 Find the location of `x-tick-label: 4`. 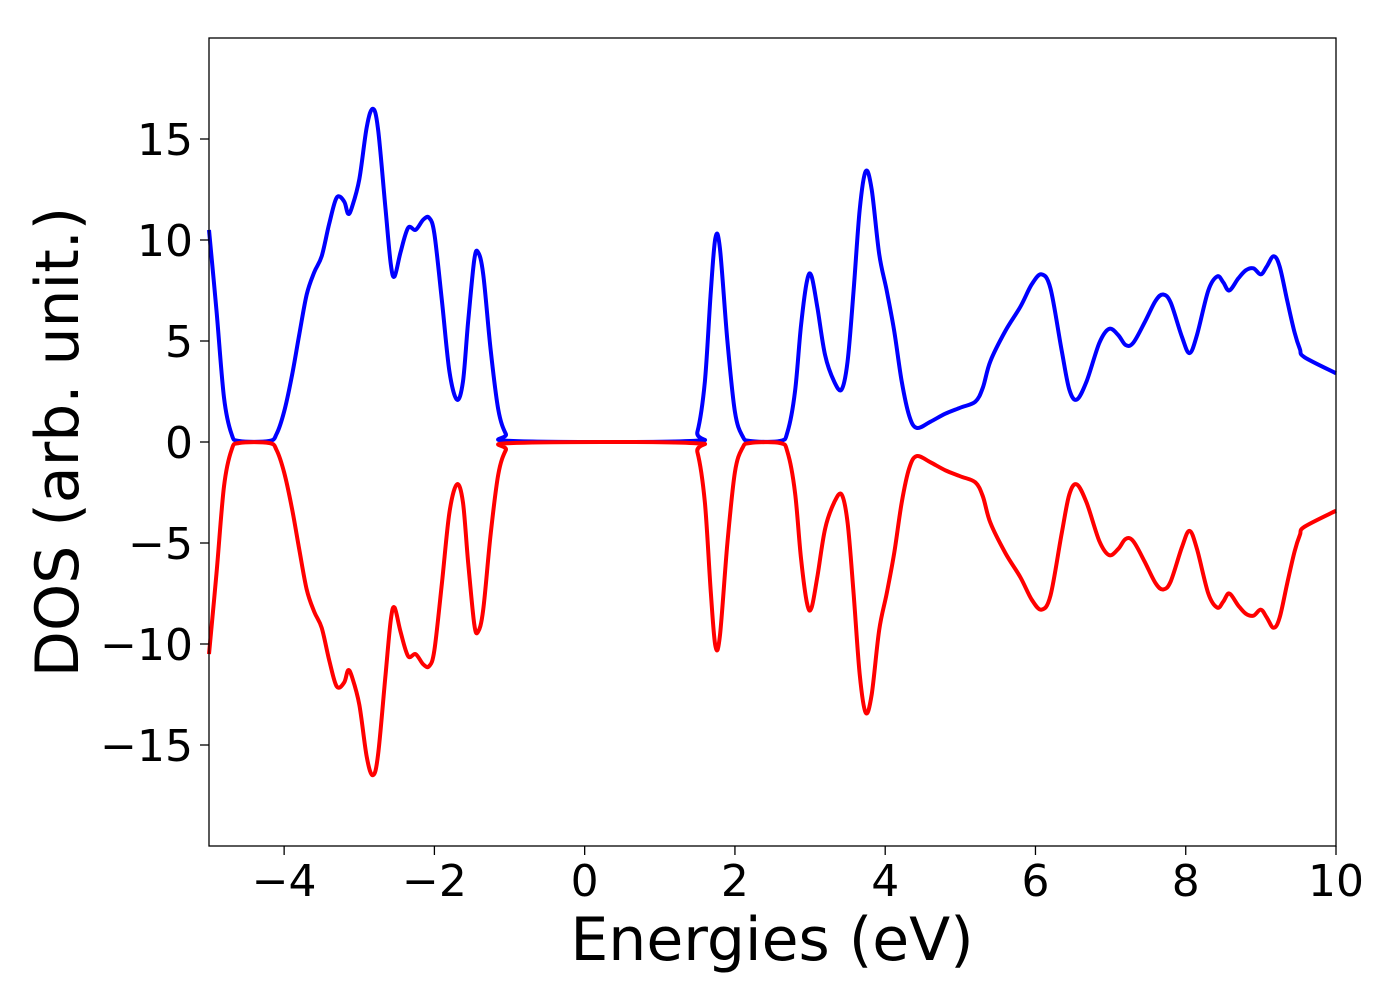

x-tick-label: 4 is located at coordinates (885, 881).